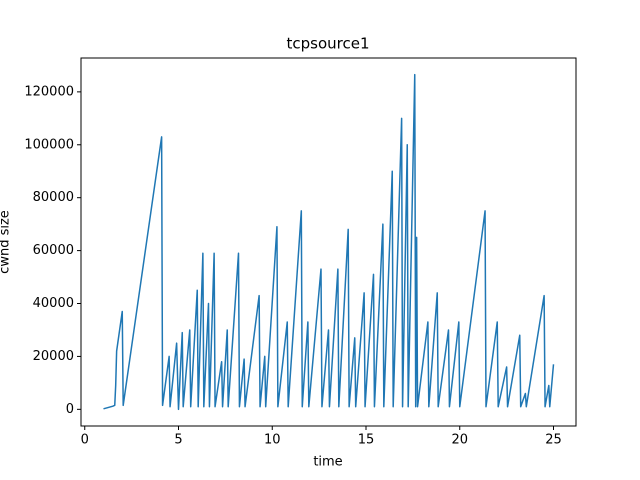  Describe the element at coordinates (85, 440) in the screenshot. I see `x-tick-label: 0` at that location.